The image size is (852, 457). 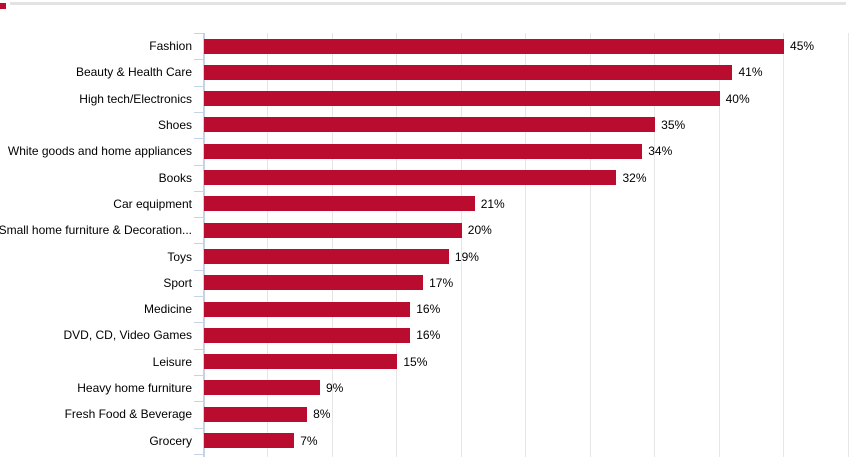 I want to click on bar-row: Car equipment 21%, so click(x=426, y=204).